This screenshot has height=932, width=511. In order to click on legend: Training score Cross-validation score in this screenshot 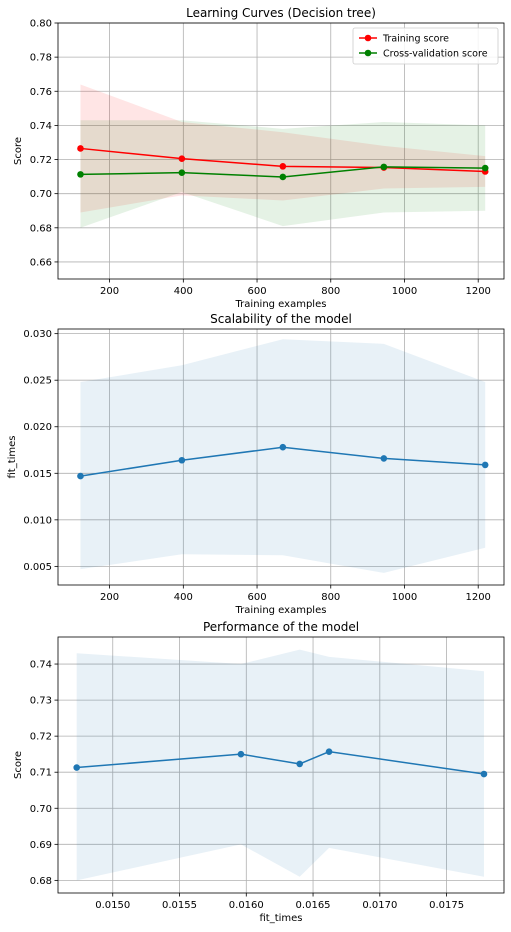, I will do `click(425, 46)`.